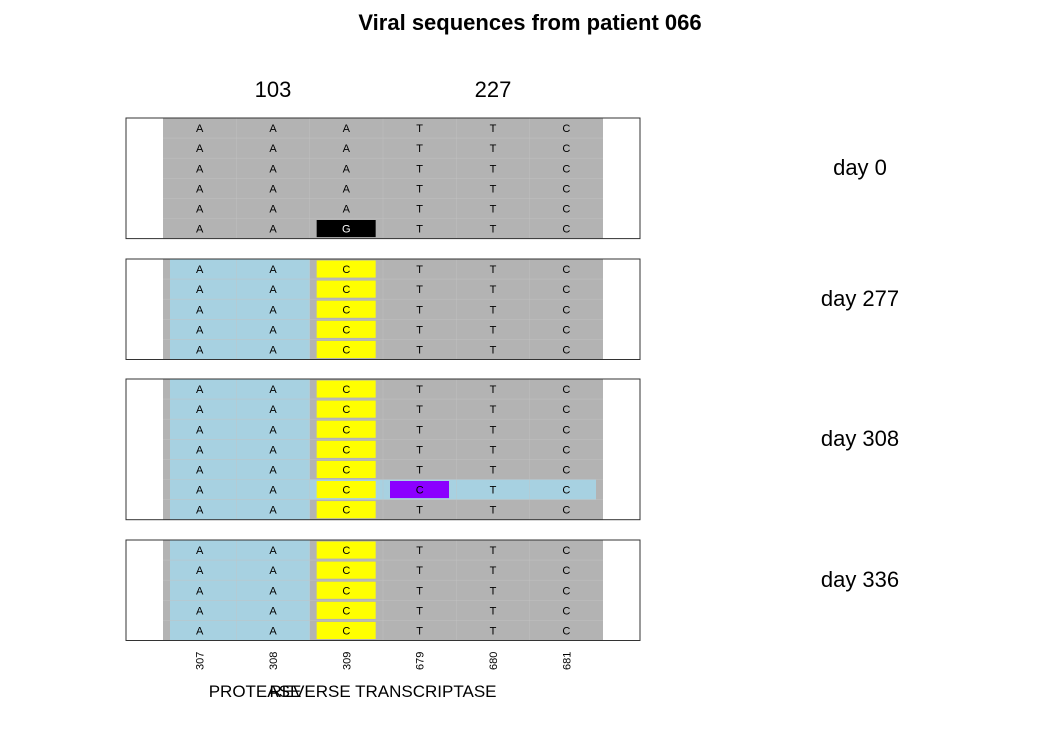 Image resolution: width=1060 pixels, height=730 pixels. I want to click on panel-day-label: day 308, so click(860, 438).